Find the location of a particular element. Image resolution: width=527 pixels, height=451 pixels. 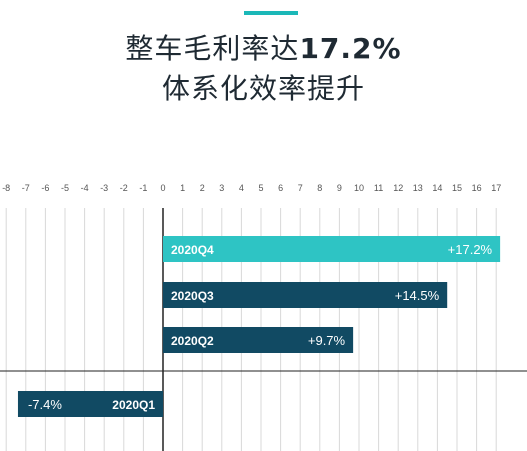

x-tick-label: -6 is located at coordinates (45, 188).